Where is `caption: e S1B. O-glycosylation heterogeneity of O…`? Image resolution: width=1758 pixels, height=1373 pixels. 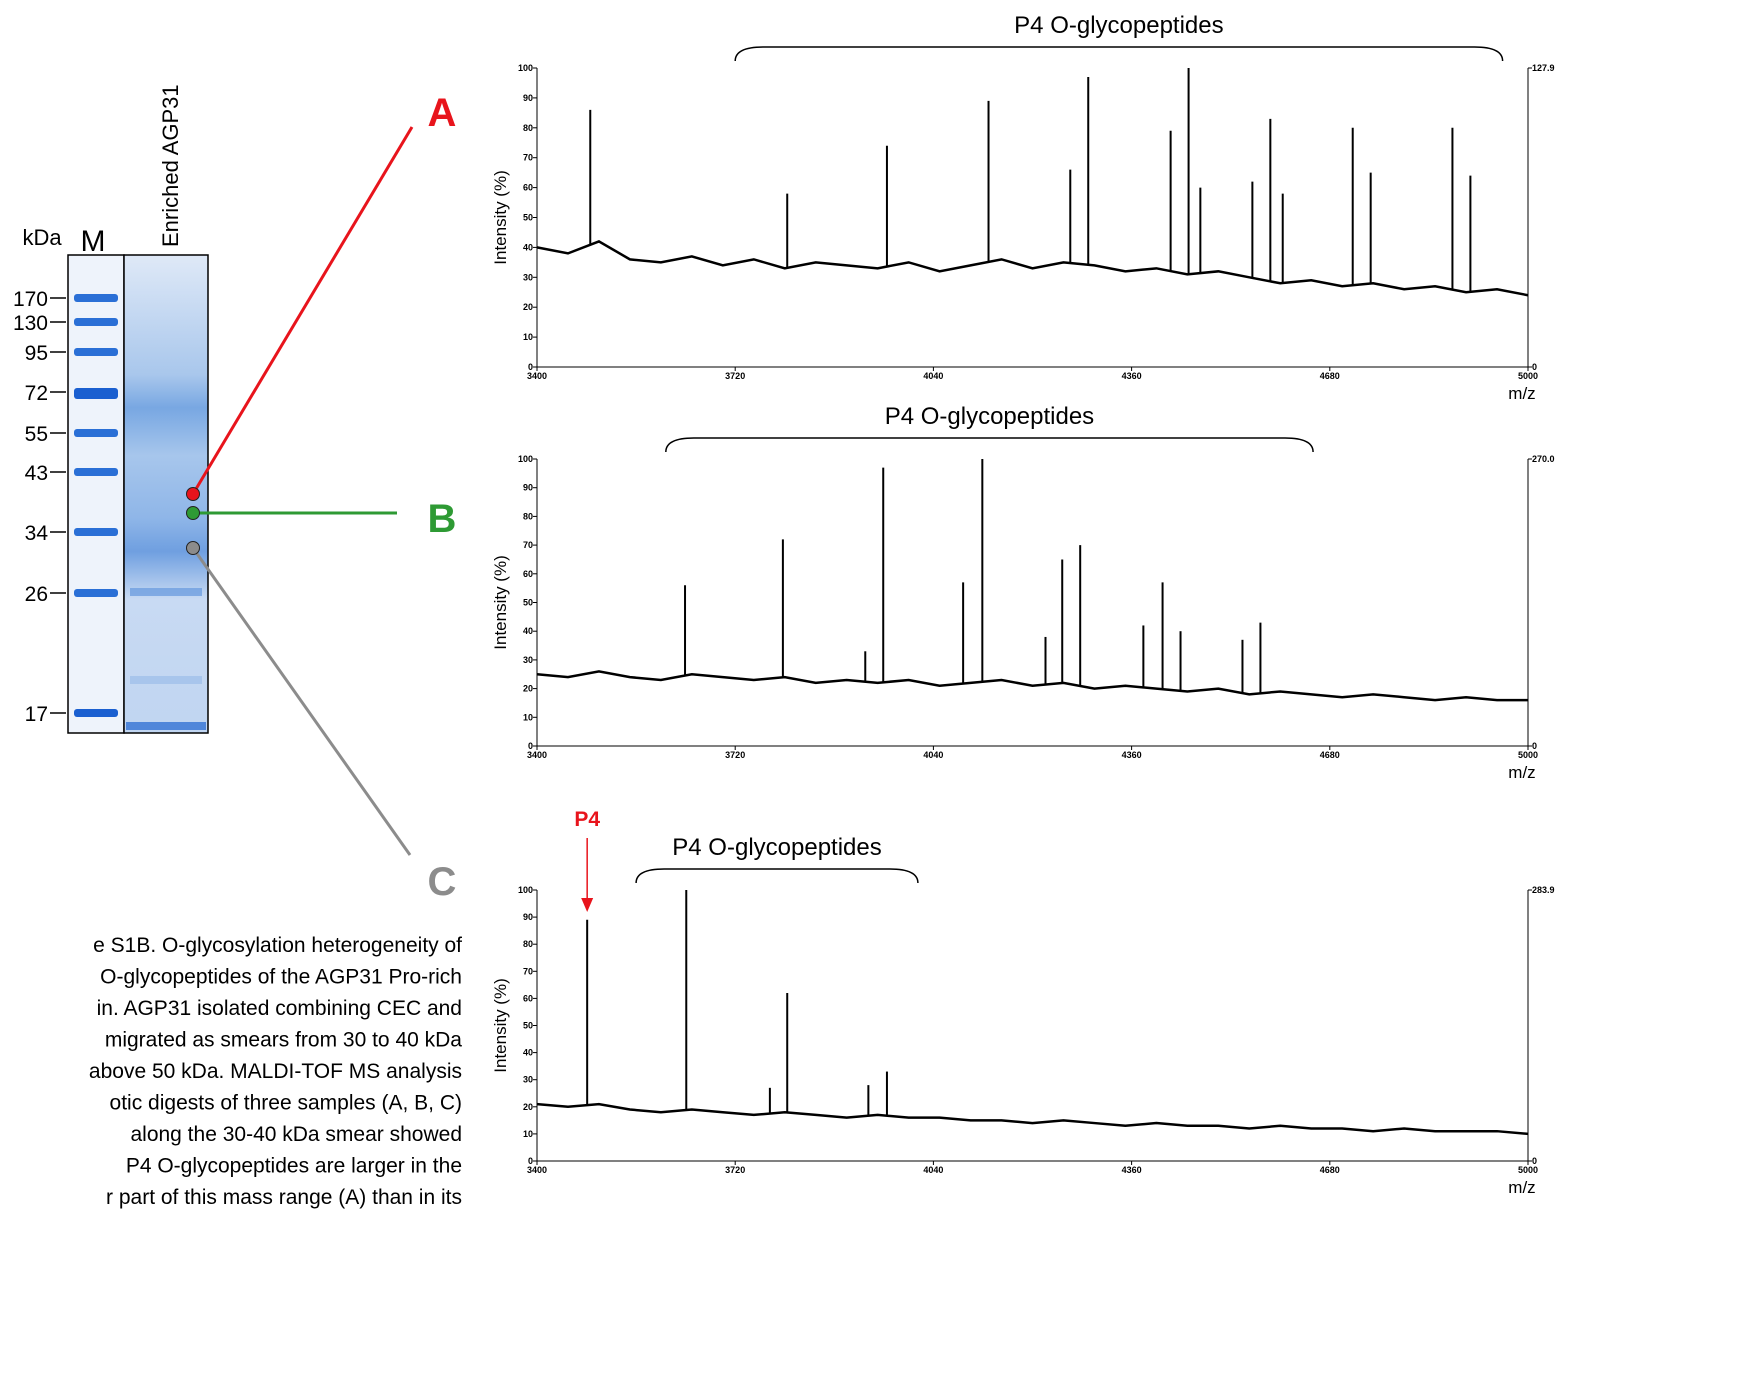 caption: e S1B. O-glycosylation heterogeneity of O… is located at coordinates (275, 1071).